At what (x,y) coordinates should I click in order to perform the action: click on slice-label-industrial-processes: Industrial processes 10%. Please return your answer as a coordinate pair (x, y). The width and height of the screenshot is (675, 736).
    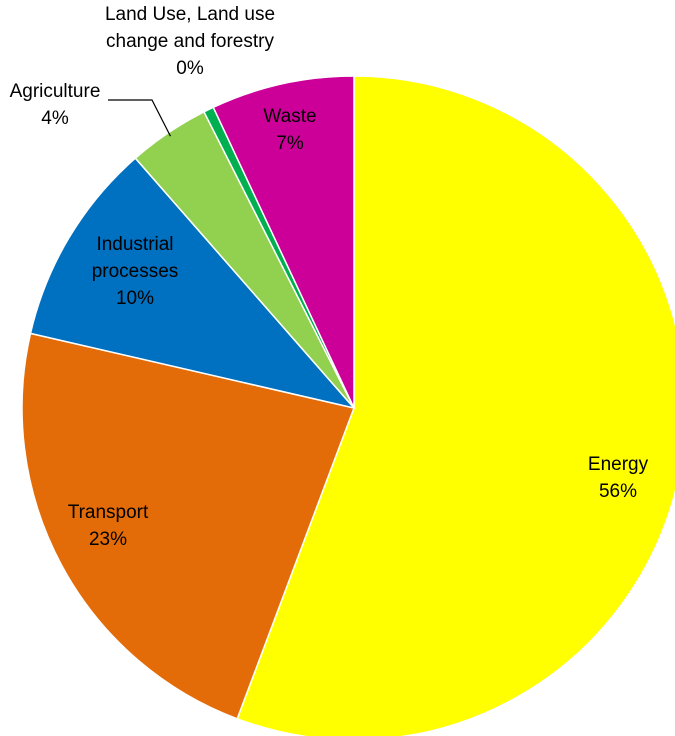
    Looking at the image, I should click on (135, 271).